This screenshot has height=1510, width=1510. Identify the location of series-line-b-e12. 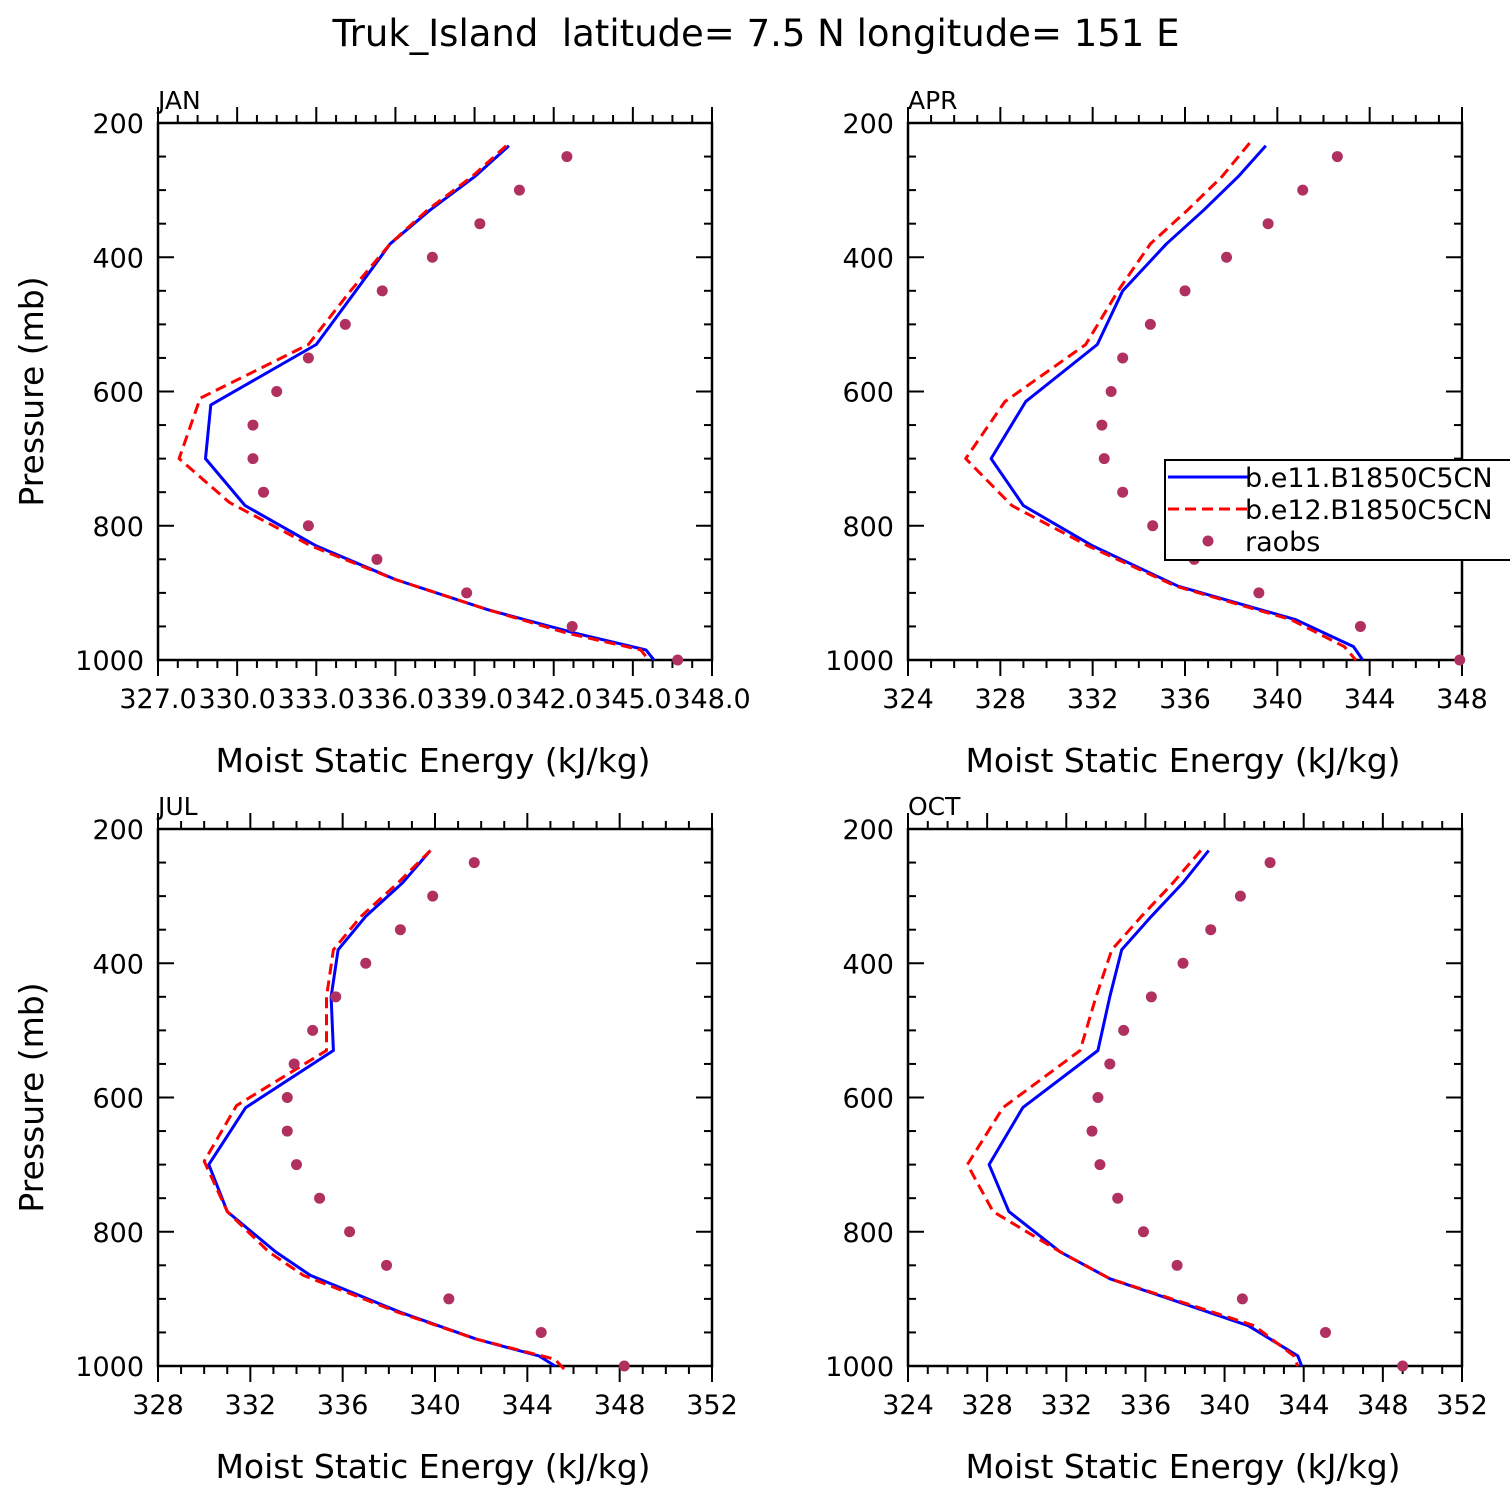
(384, 1110).